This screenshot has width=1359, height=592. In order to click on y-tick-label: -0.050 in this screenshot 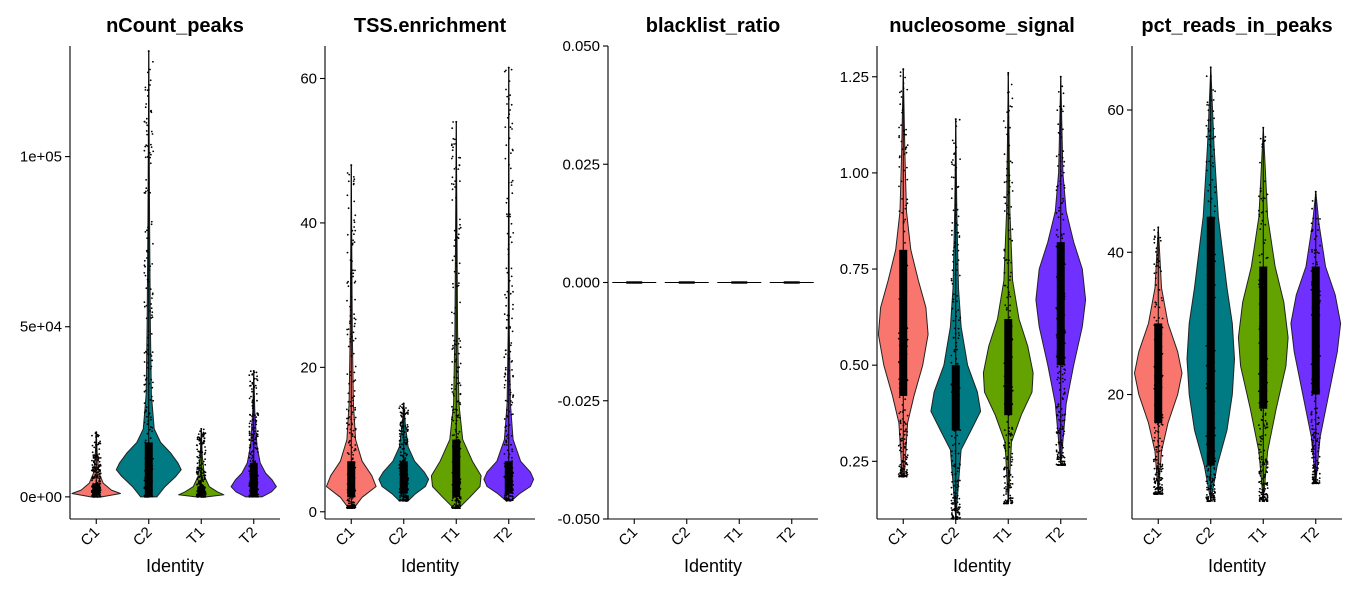, I will do `click(578, 519)`.